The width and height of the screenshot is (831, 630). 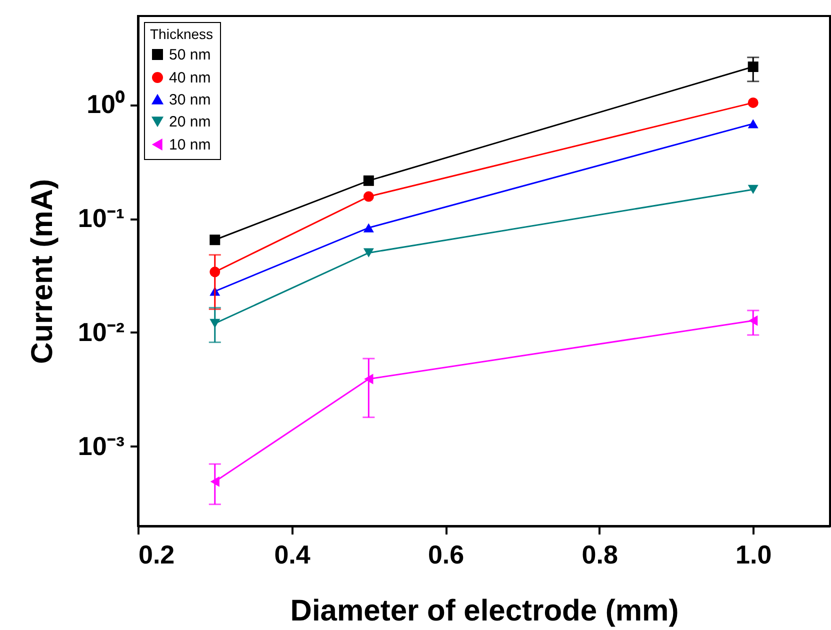 What do you see at coordinates (190, 78) in the screenshot?
I see `legend-label: 40 nm` at bounding box center [190, 78].